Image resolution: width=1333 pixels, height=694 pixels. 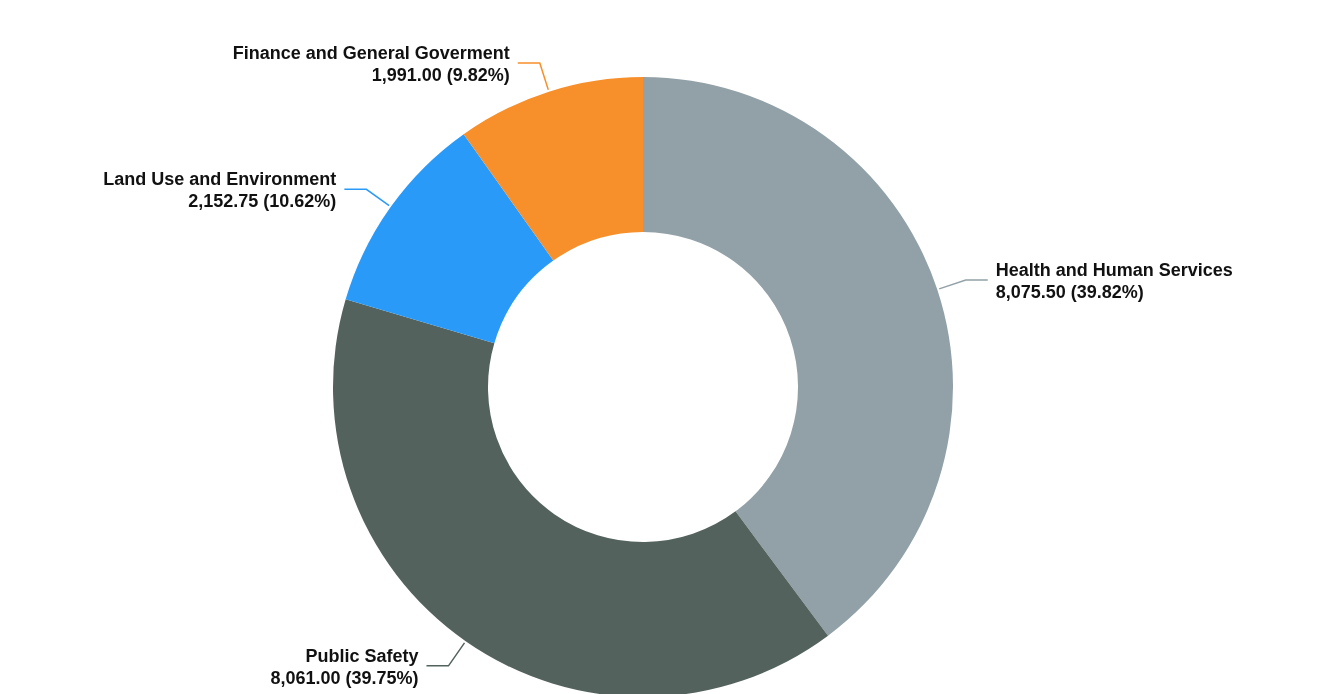 I want to click on data-label: 8,075.50 (39.82%), so click(x=1069, y=292).